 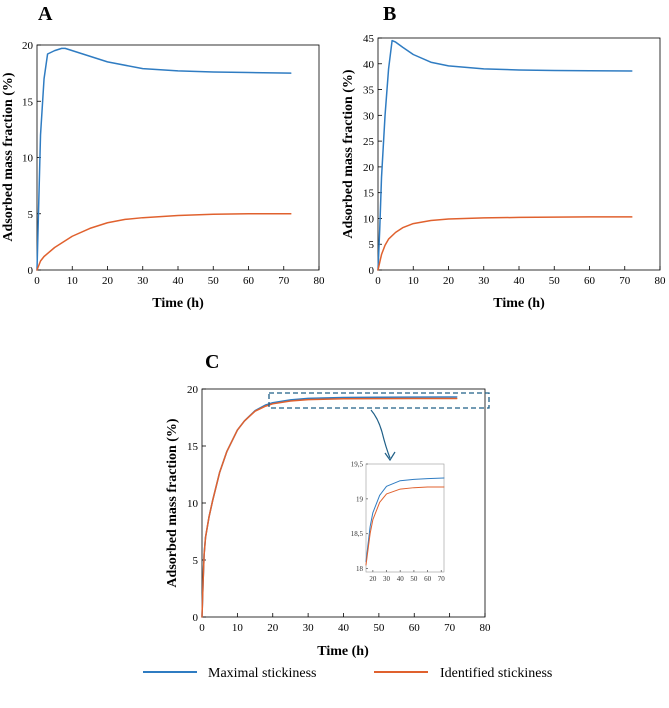 I want to click on panel-a-ylabel: Adsorbed mass fraction (%), so click(x=8, y=156).